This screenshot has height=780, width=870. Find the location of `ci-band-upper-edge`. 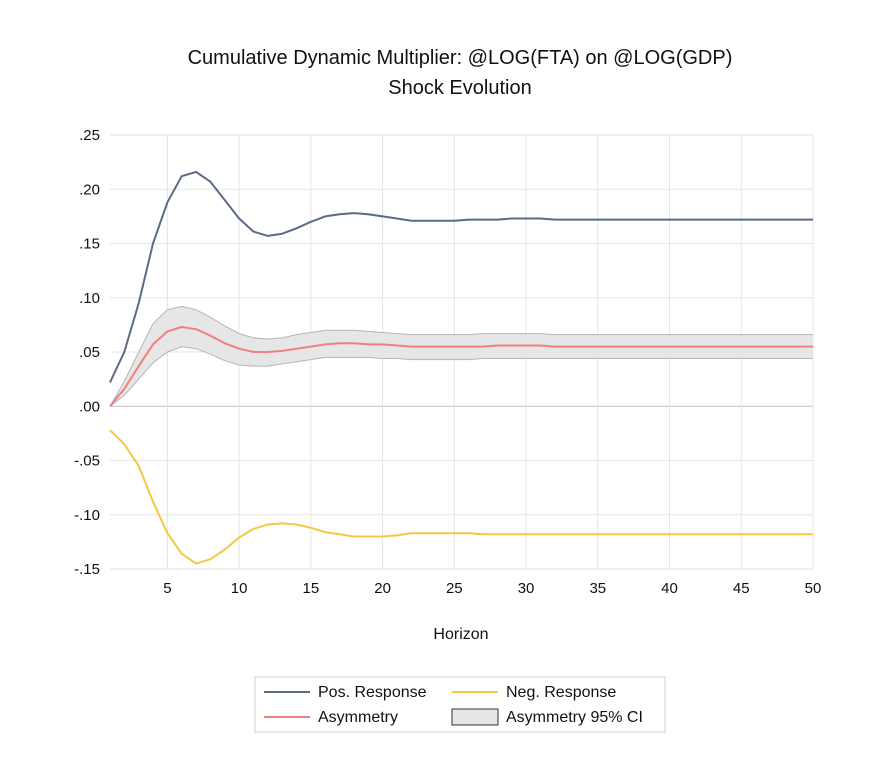

ci-band-upper-edge is located at coordinates (461, 356).